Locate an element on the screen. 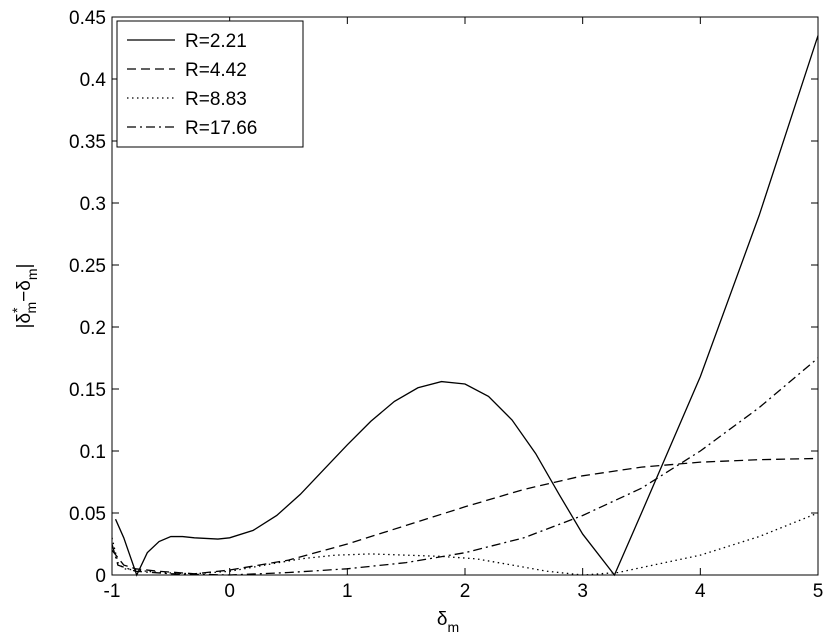 This screenshot has width=830, height=641. y-tick-label: 0.05 is located at coordinates (87, 514).